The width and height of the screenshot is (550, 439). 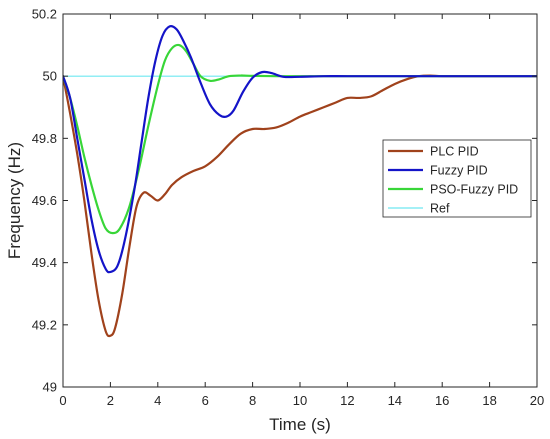 What do you see at coordinates (50, 76) in the screenshot?
I see `y-tick-label: 50` at bounding box center [50, 76].